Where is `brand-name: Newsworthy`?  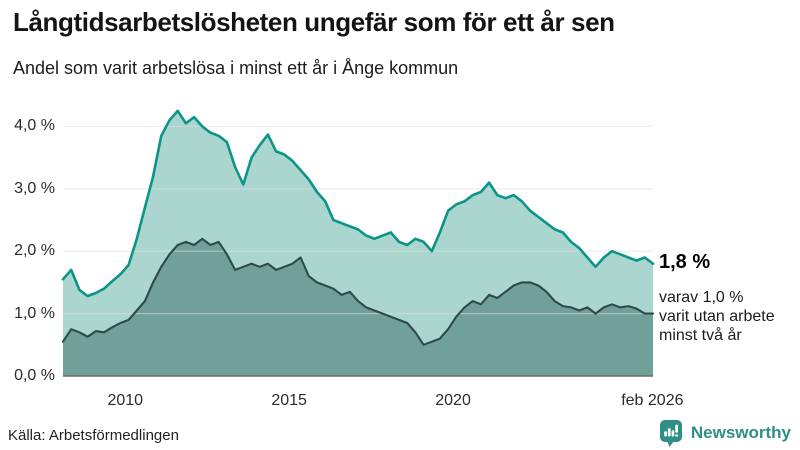
brand-name: Newsworthy is located at coordinates (740, 432).